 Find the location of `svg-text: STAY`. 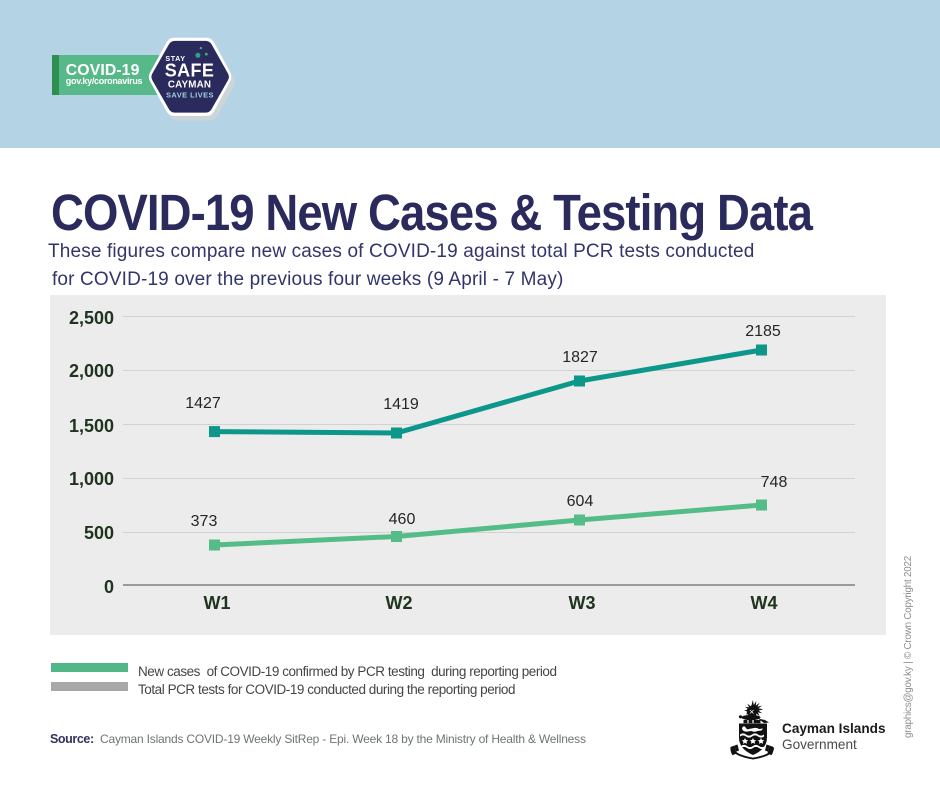

svg-text: STAY is located at coordinates (175, 58).